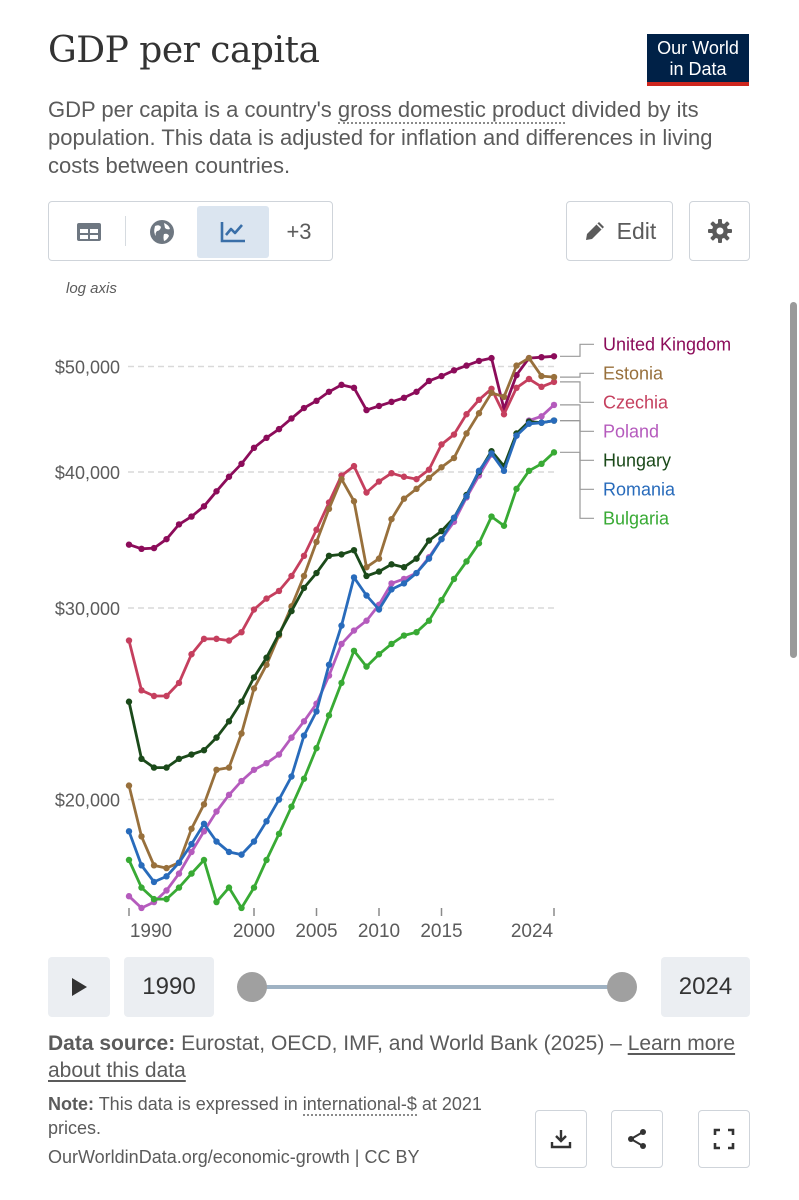  Describe the element at coordinates (265, 1116) in the screenshot. I see `note-text-2: at 2021 prices.` at that location.